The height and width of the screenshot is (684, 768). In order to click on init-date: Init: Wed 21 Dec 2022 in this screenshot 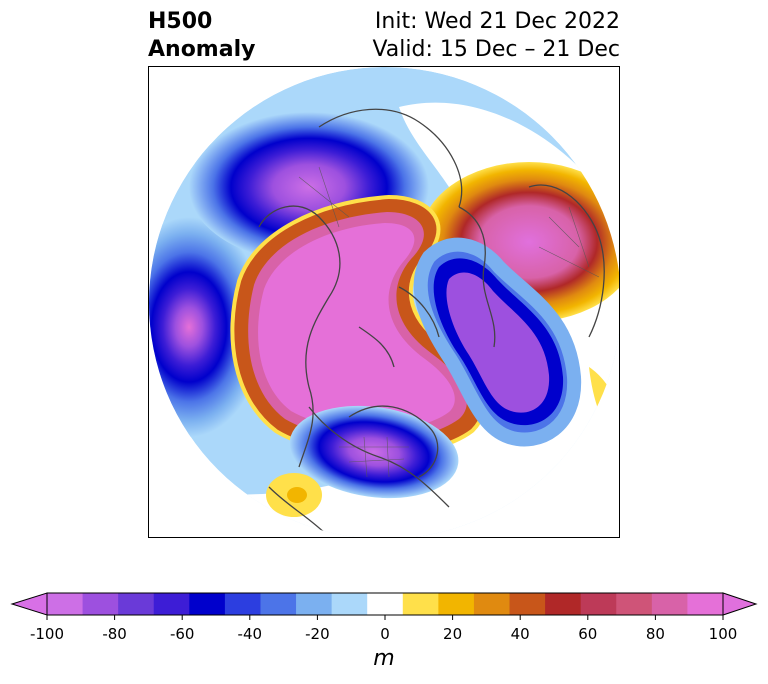, I will do `click(497, 21)`.